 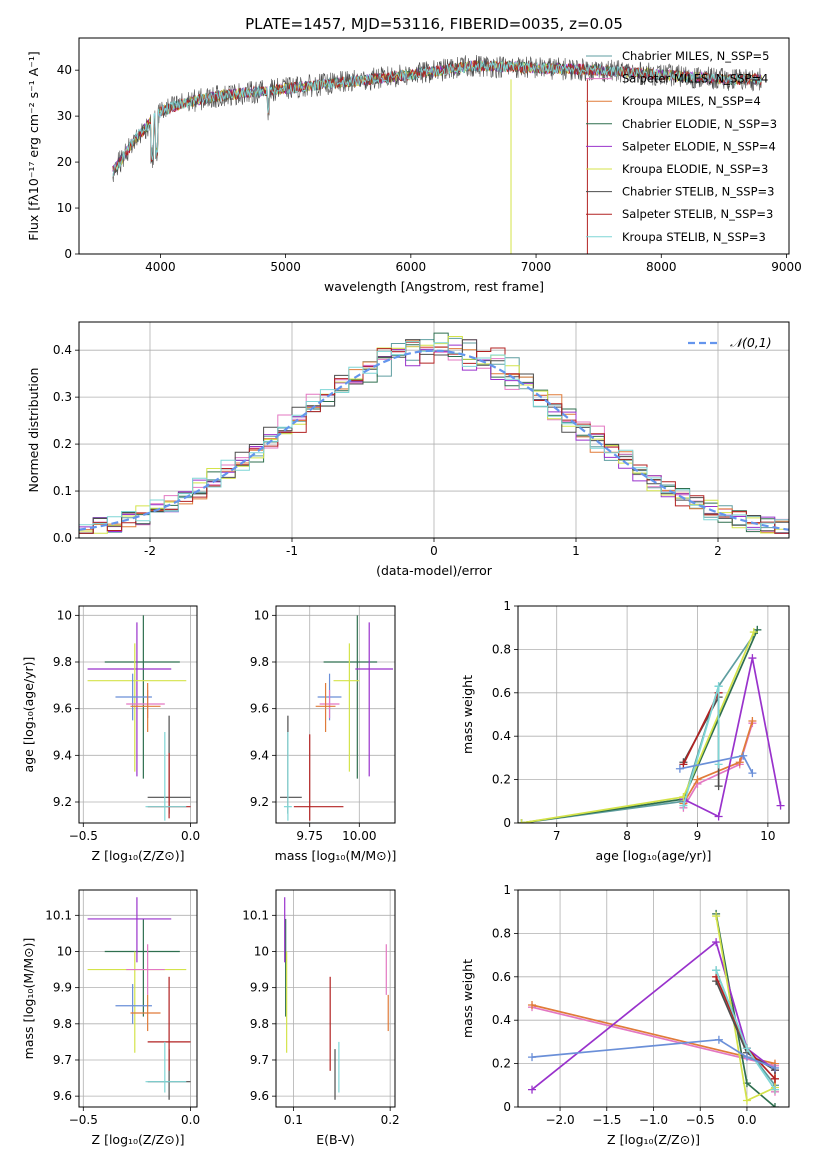 I want to click on x-tick-label: 4000, so click(x=160, y=267).